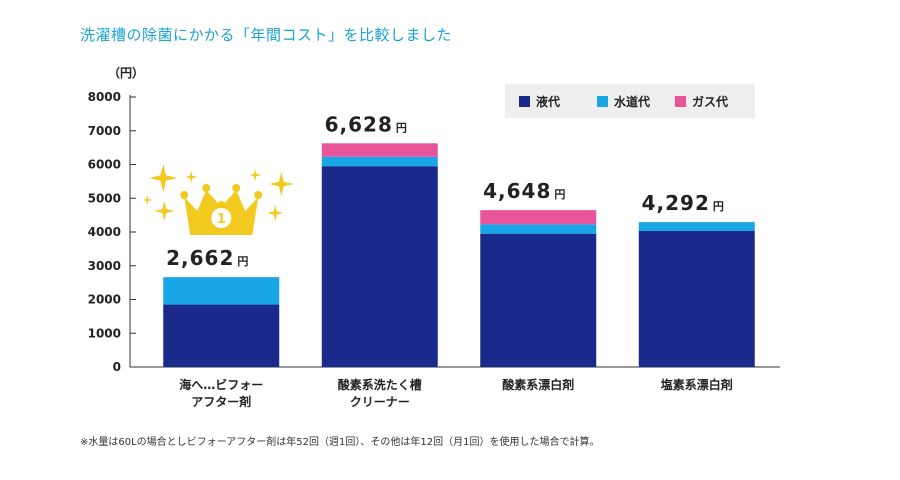  I want to click on rank-circle, so click(221, 218).